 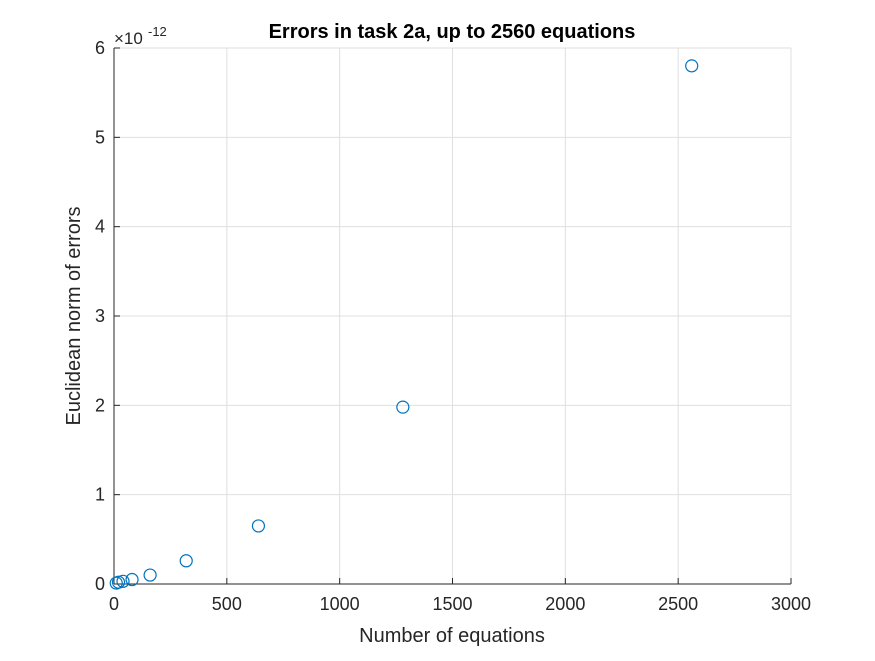 What do you see at coordinates (100, 137) in the screenshot?
I see `y-tick-label: 5` at bounding box center [100, 137].